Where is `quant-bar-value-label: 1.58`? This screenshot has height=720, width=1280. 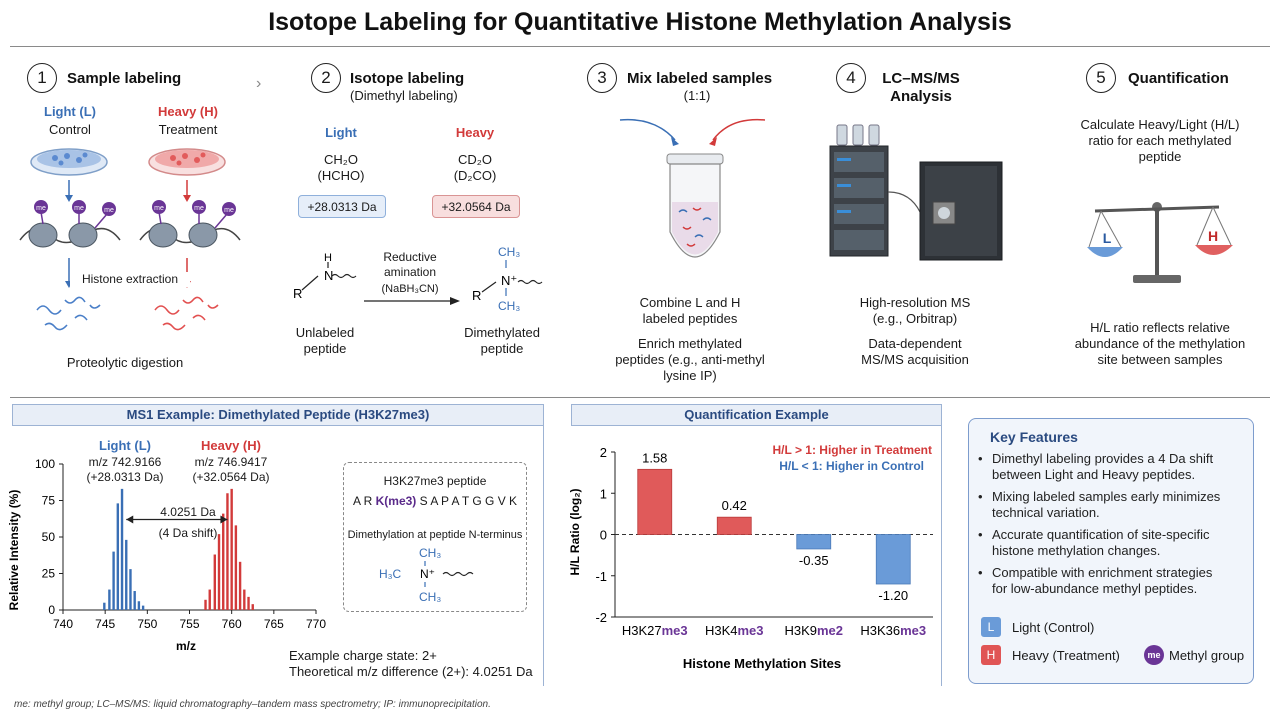 quant-bar-value-label: 1.58 is located at coordinates (654, 457).